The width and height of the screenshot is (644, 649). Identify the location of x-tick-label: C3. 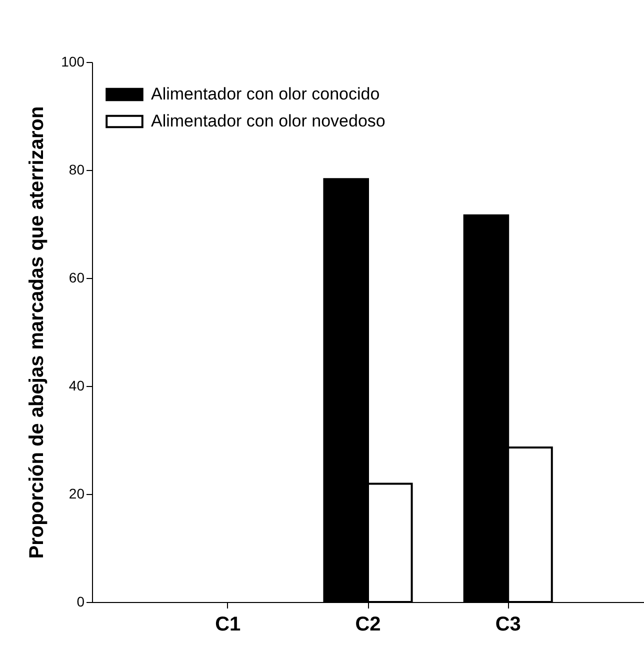
(508, 625).